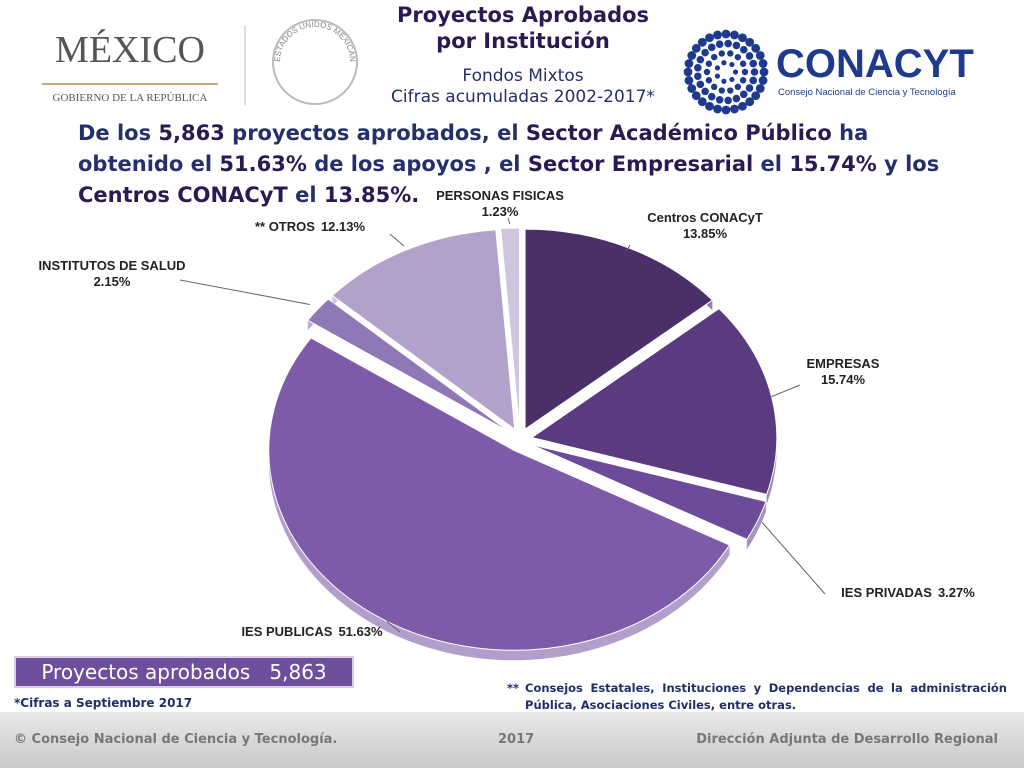 This screenshot has height=768, width=1024. What do you see at coordinates (705, 217) in the screenshot?
I see `slice-category: Centros CONACyT` at bounding box center [705, 217].